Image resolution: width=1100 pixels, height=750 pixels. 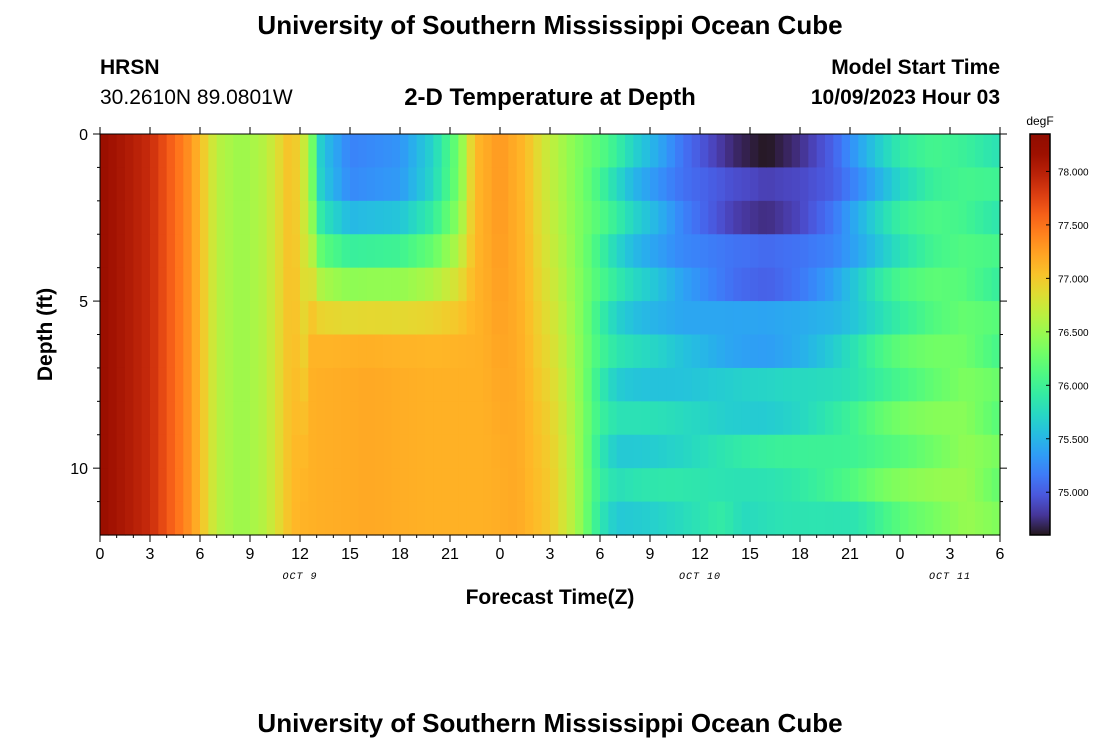 What do you see at coordinates (550, 597) in the screenshot?
I see `x-axis-label: Forecast Time(Z)` at bounding box center [550, 597].